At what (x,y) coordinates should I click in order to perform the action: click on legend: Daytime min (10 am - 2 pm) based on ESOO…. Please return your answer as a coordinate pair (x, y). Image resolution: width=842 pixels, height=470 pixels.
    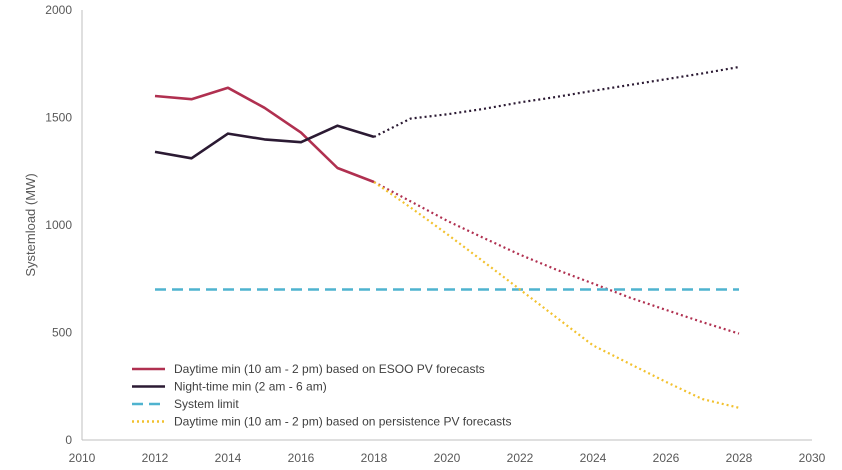
    Looking at the image, I should click on (321, 395).